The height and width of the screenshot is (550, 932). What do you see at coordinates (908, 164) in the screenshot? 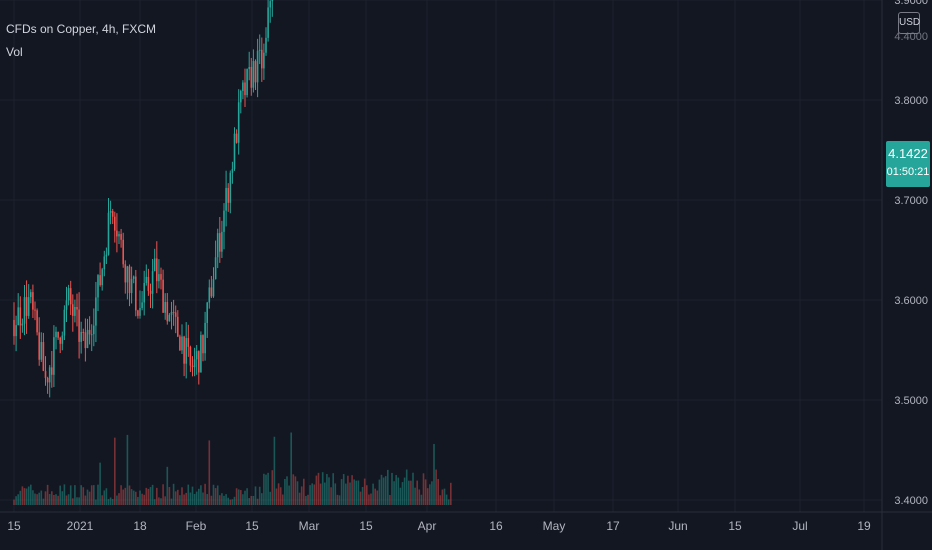
I see `last-price-badge: 4.1422 01:50:21` at bounding box center [908, 164].